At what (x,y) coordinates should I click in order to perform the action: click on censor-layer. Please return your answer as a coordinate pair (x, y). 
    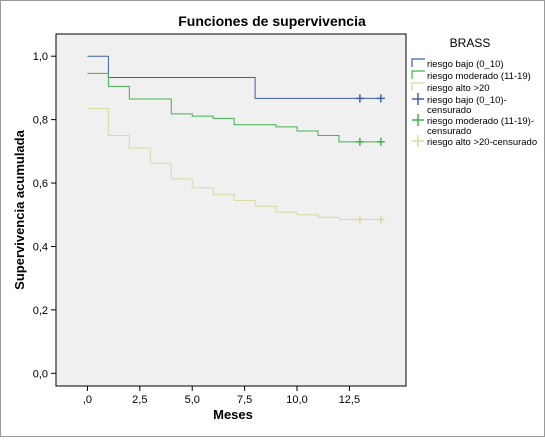
    Looking at the image, I should click on (370, 159).